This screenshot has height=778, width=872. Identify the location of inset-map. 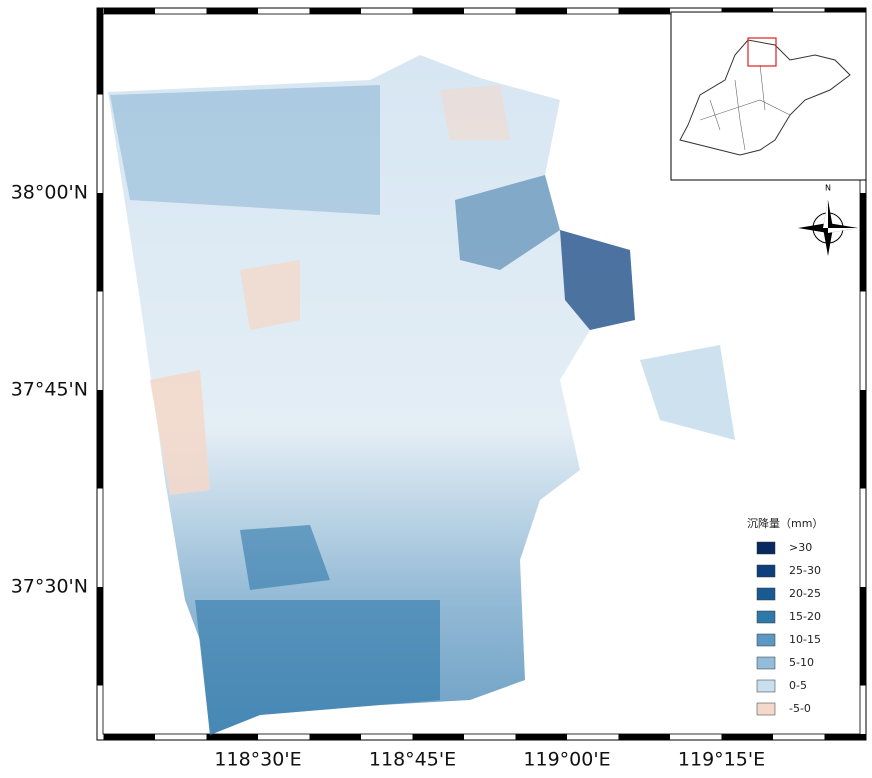
(768, 96).